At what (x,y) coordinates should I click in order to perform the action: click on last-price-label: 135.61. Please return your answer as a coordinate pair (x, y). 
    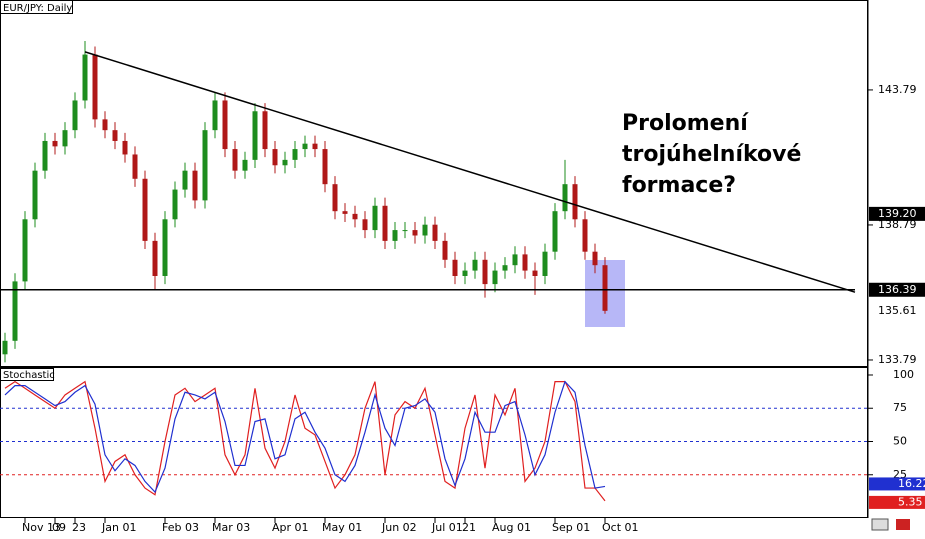
    Looking at the image, I should click on (897, 310).